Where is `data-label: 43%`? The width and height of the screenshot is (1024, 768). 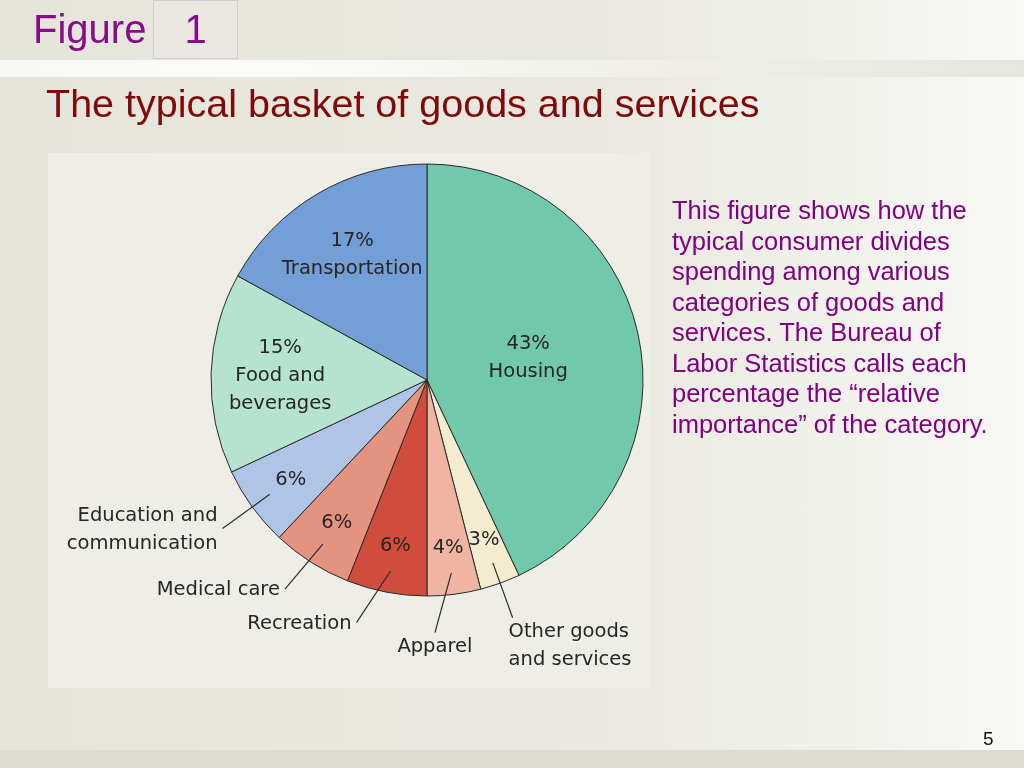
data-label: 43% is located at coordinates (528, 343).